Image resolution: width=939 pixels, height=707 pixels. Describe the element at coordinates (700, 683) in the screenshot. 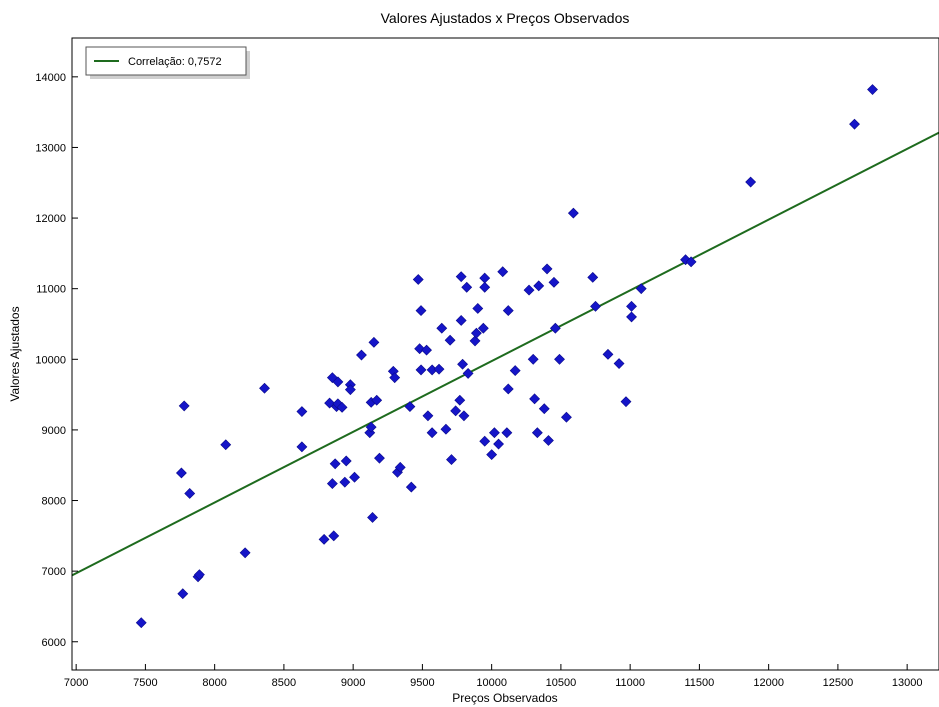

I see `x-tick-label: 11500` at that location.